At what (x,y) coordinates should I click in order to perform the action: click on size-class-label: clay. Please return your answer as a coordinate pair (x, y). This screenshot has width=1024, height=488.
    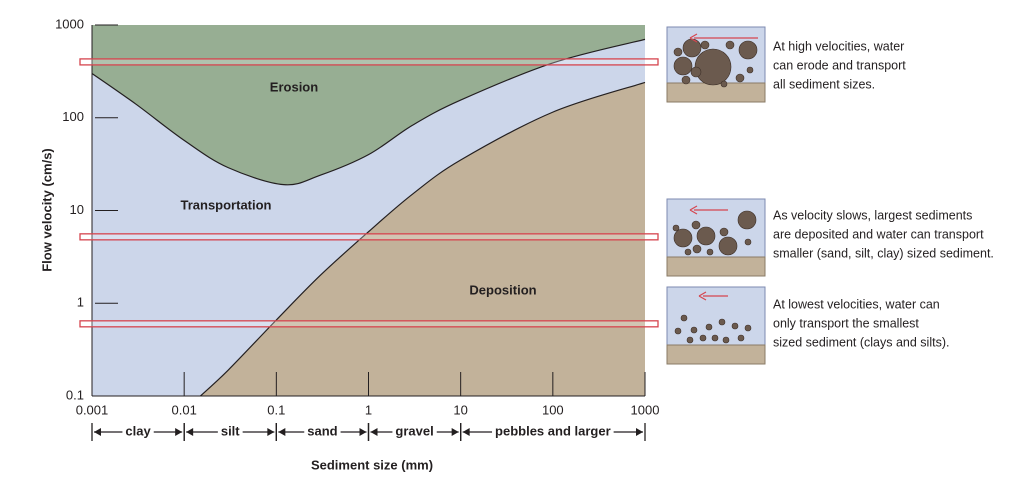
    Looking at the image, I should click on (138, 430).